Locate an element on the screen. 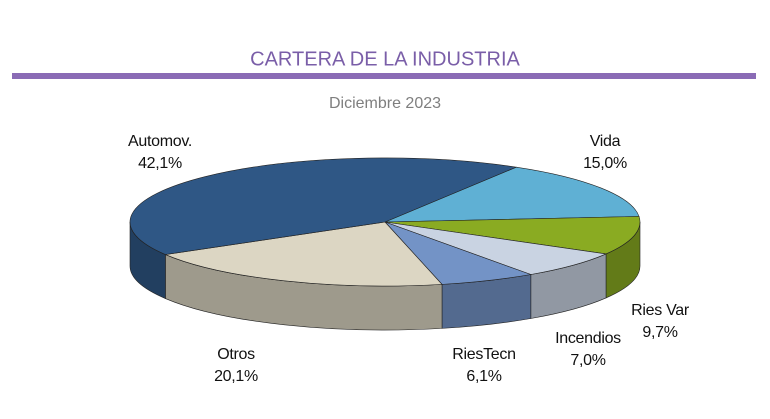  slice-value: 15,0% is located at coordinates (605, 163).